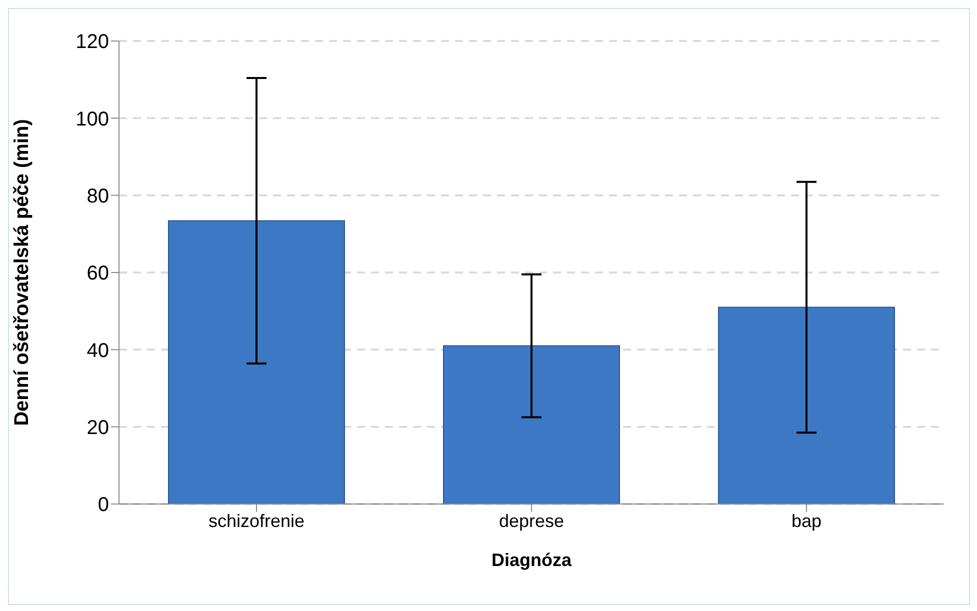 The width and height of the screenshot is (977, 611). I want to click on y-tick-label: 100, so click(92, 119).